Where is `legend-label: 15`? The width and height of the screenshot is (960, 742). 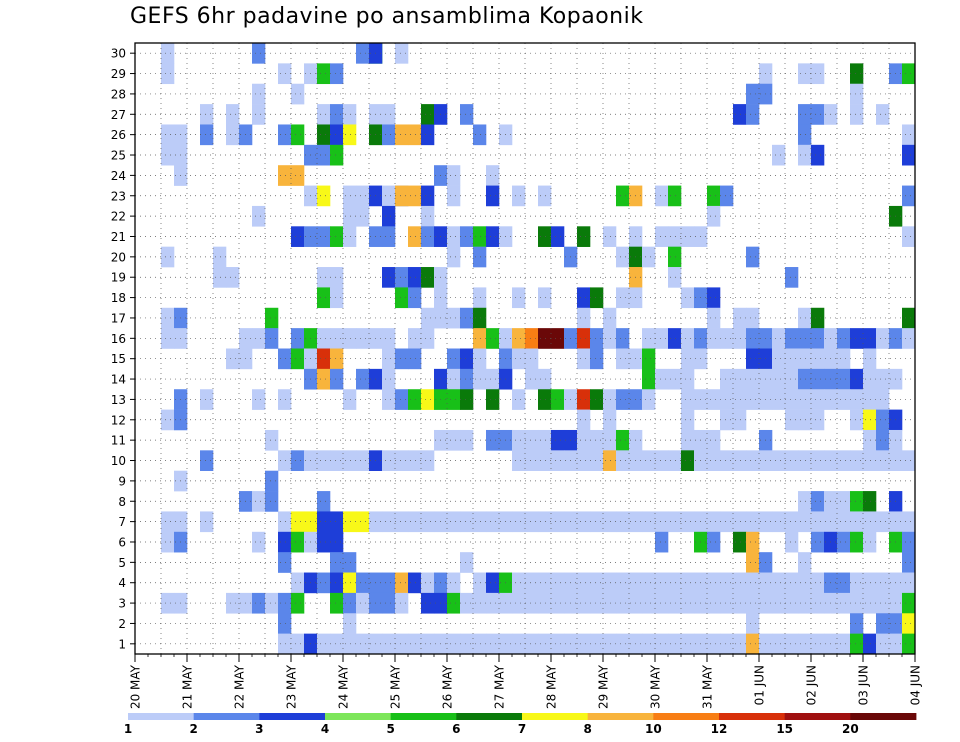 legend-label: 15 is located at coordinates (784, 729).